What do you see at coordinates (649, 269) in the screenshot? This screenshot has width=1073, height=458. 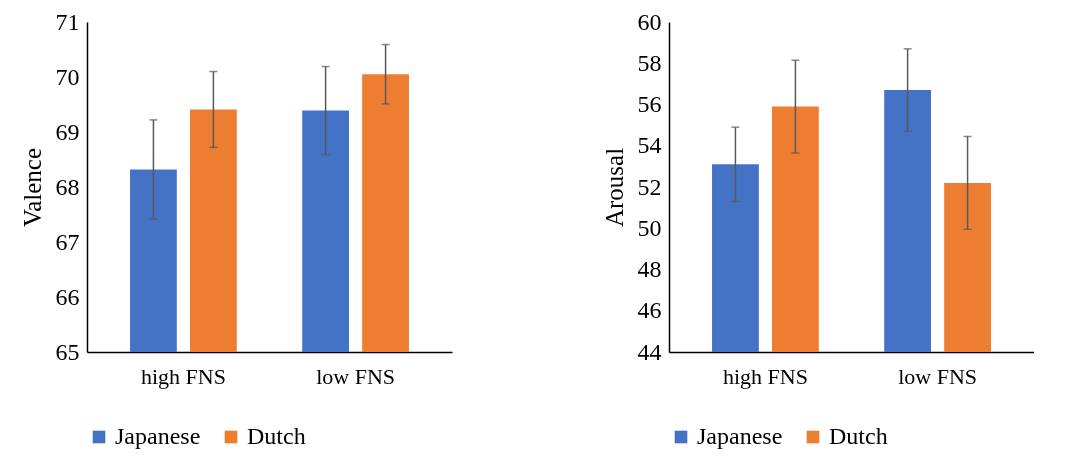 I see `y-tick-label: 48` at bounding box center [649, 269].